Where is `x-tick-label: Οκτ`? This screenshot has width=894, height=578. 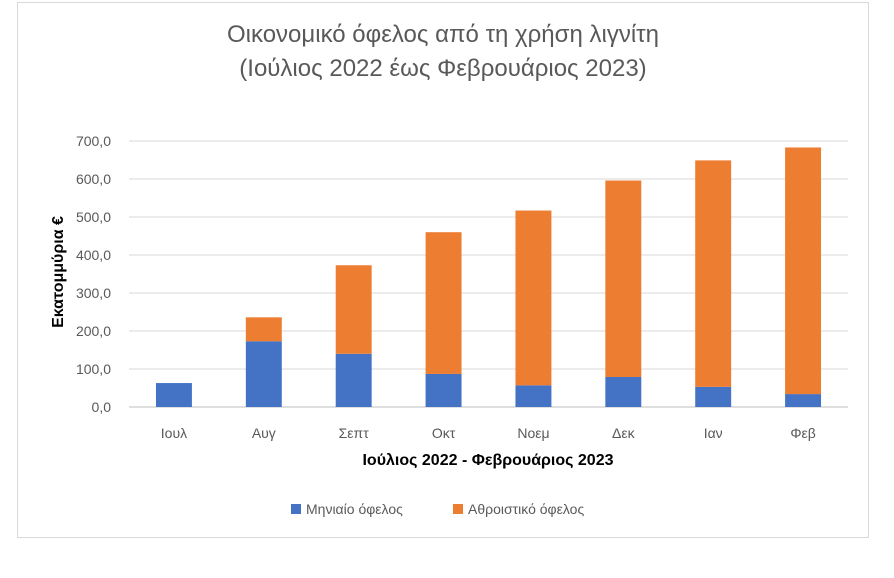
x-tick-label: Οκτ is located at coordinates (444, 433).